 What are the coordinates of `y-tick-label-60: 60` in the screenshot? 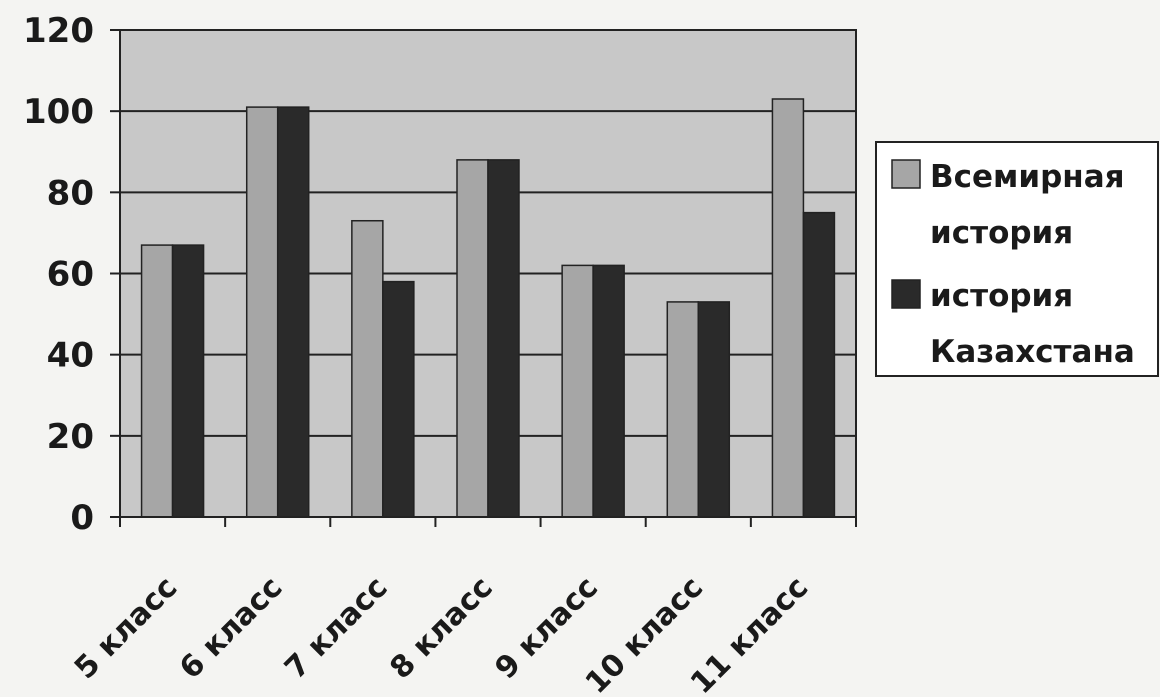 It's located at (70, 275).